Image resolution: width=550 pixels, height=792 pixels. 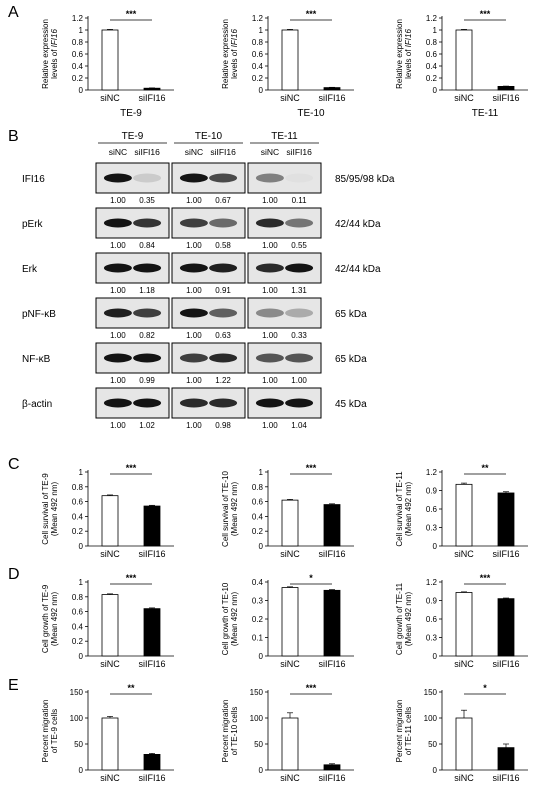 What do you see at coordinates (223, 425) in the screenshot?
I see `band-quantification: 0.98` at bounding box center [223, 425].